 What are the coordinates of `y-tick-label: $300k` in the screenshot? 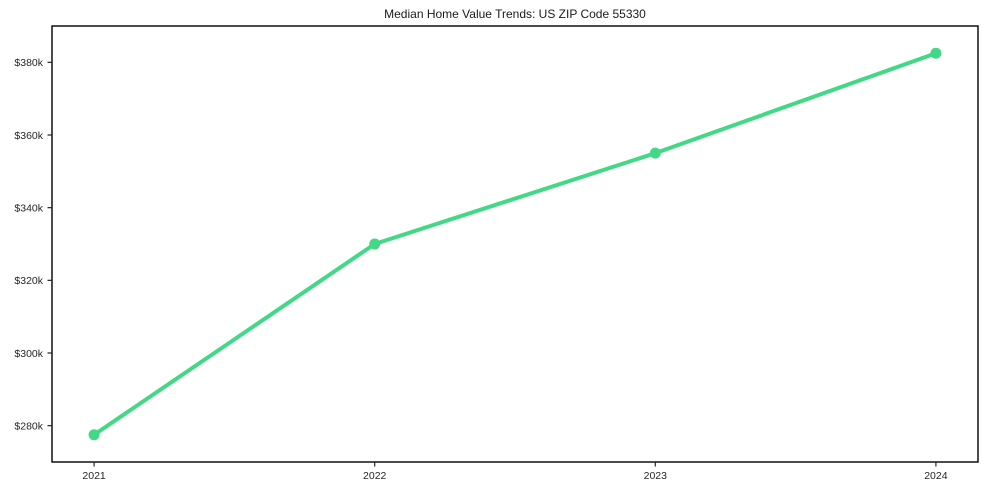 It's located at (28, 354).